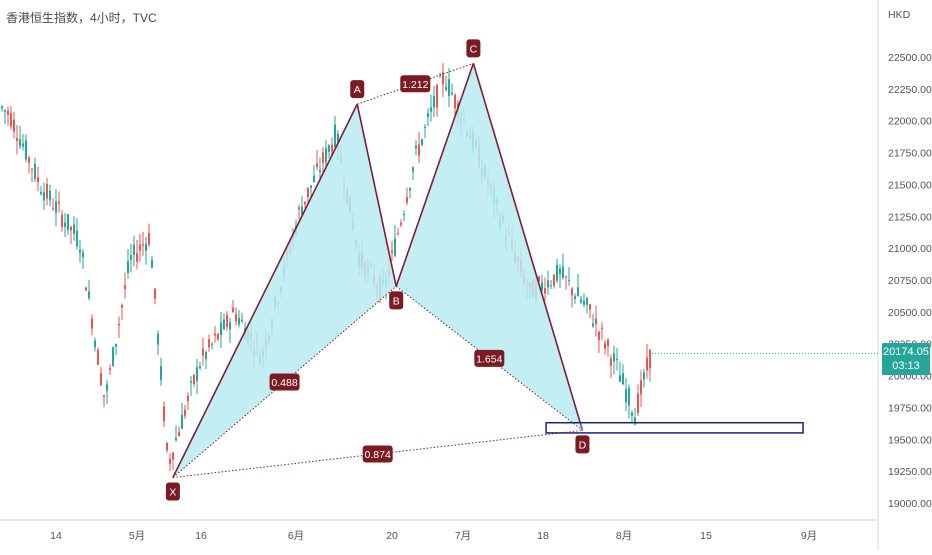 This screenshot has height=555, width=932. I want to click on ratio-label: 0.488, so click(284, 382).